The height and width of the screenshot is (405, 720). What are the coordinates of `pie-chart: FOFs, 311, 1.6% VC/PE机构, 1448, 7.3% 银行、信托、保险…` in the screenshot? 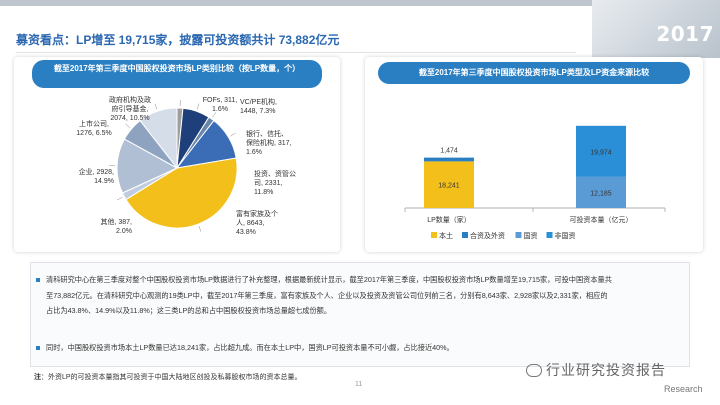 It's located at (186, 165).